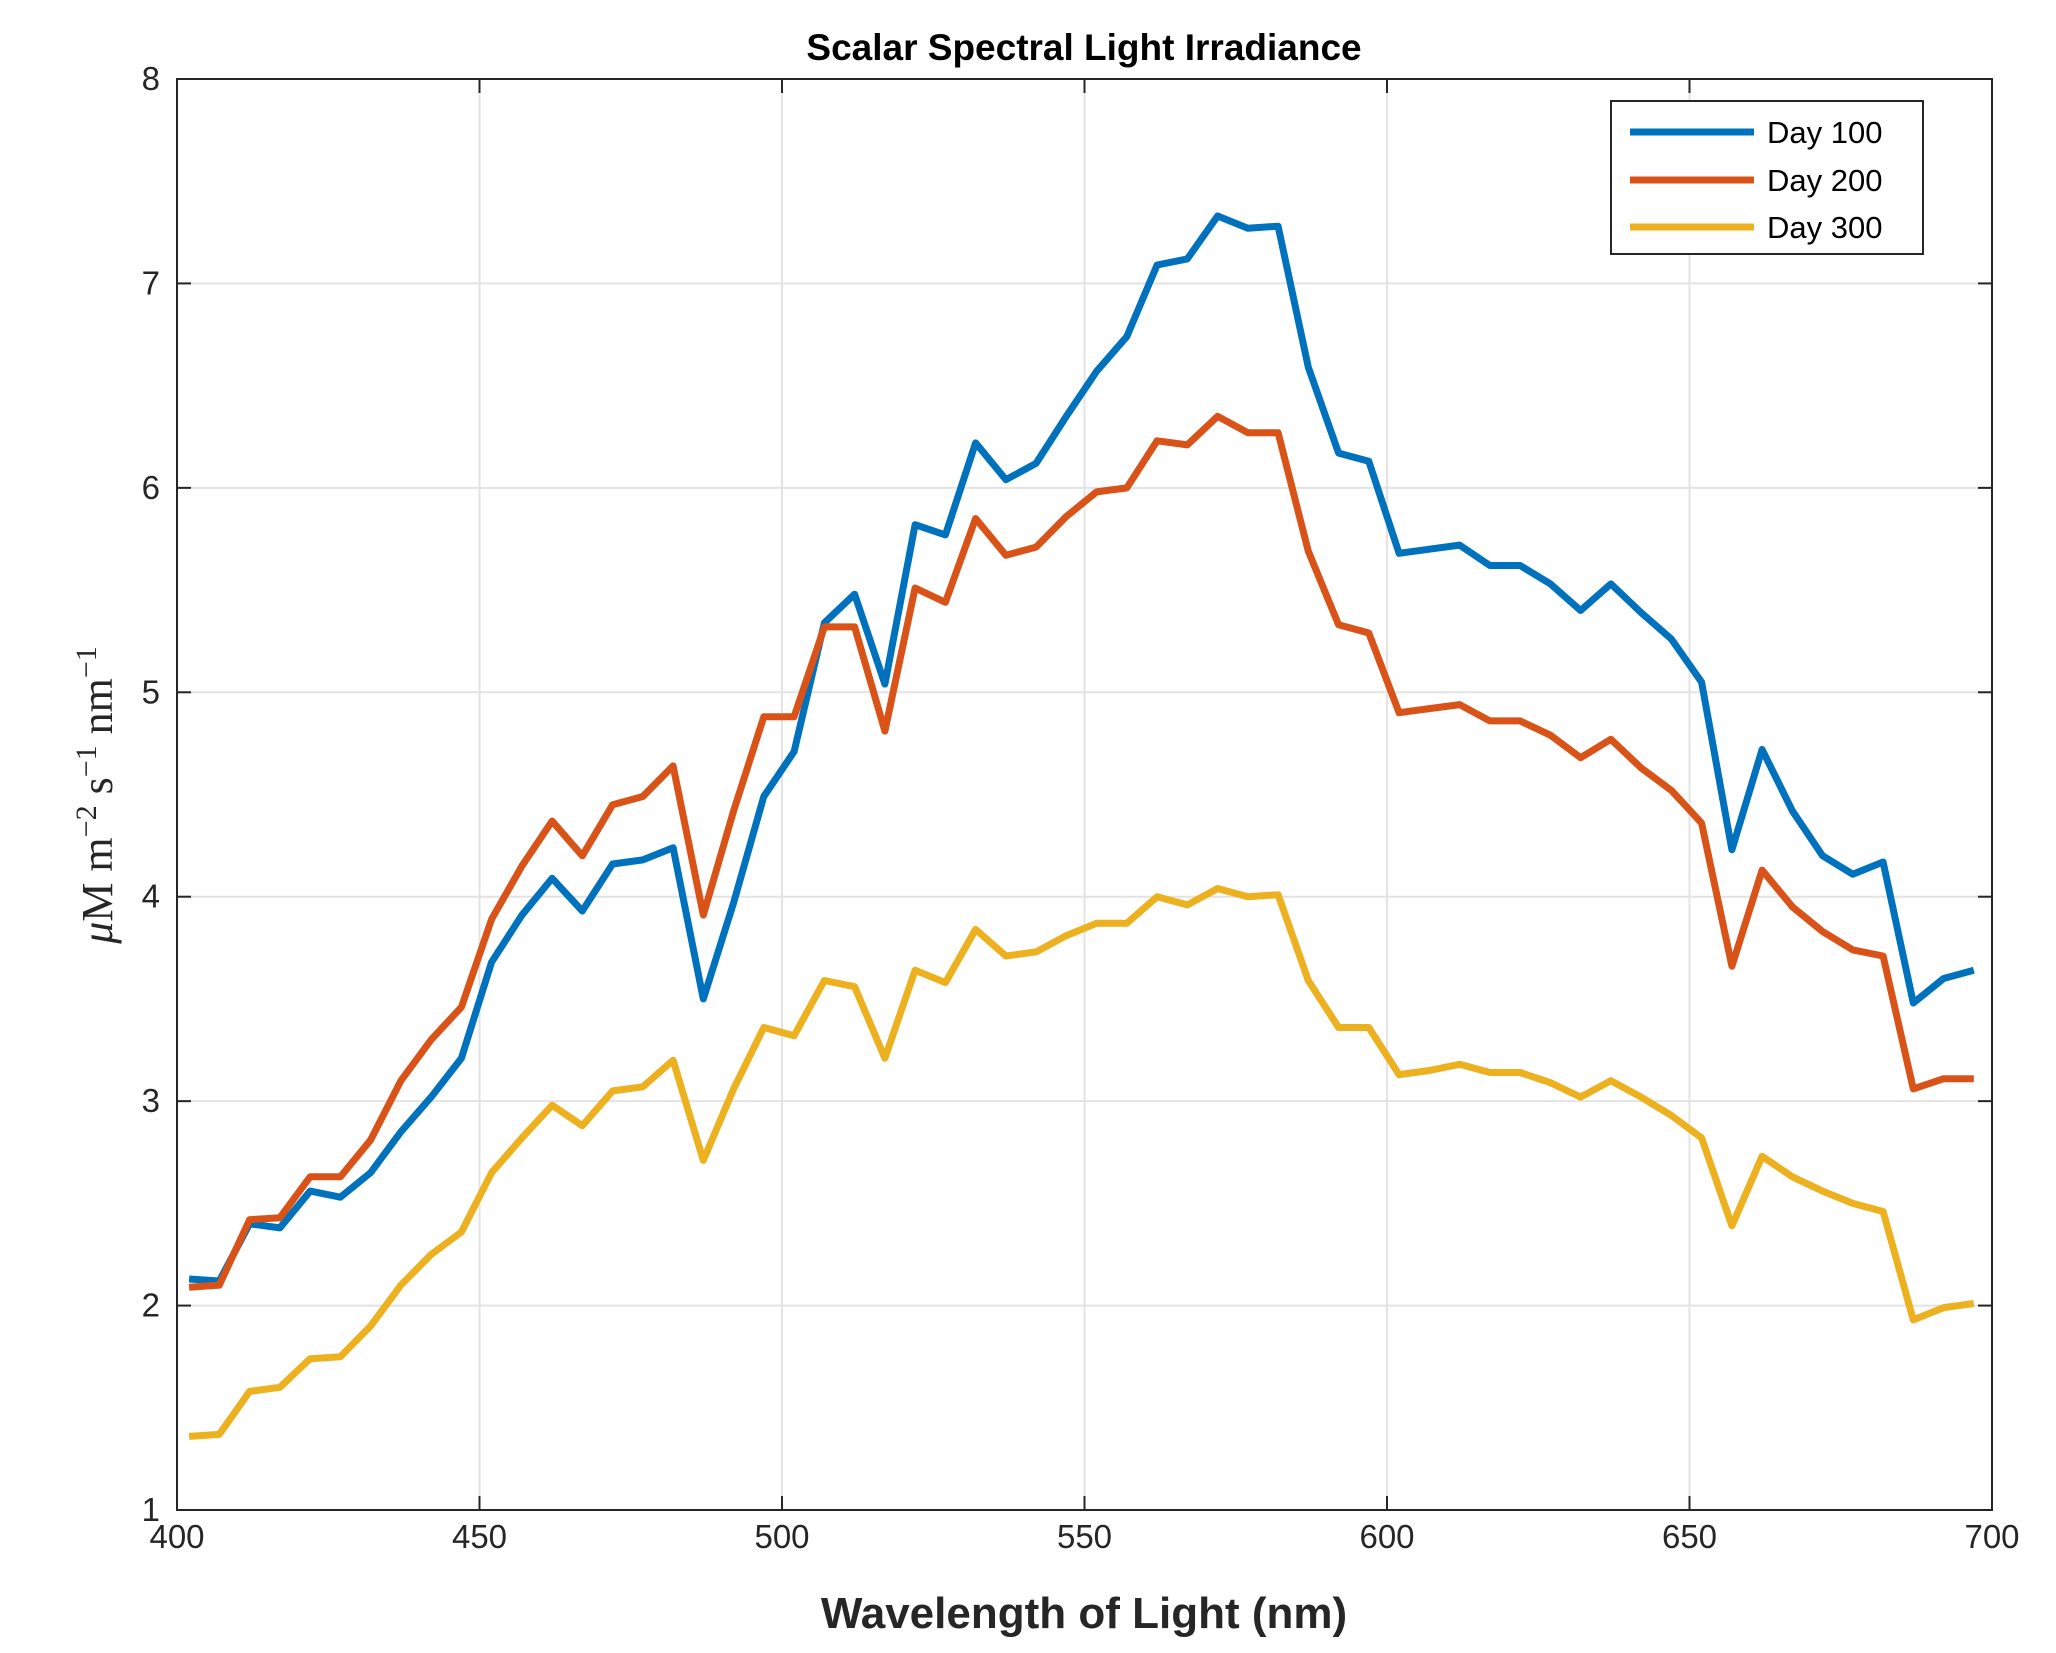  I want to click on x-tick-label: 450, so click(479, 1536).